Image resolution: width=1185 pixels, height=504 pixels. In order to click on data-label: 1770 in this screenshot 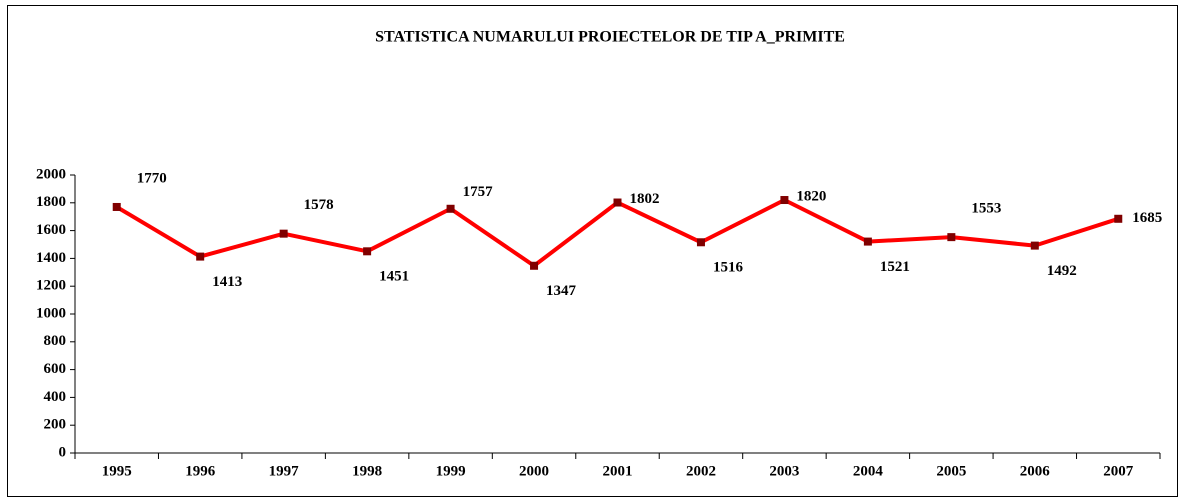, I will do `click(152, 178)`.